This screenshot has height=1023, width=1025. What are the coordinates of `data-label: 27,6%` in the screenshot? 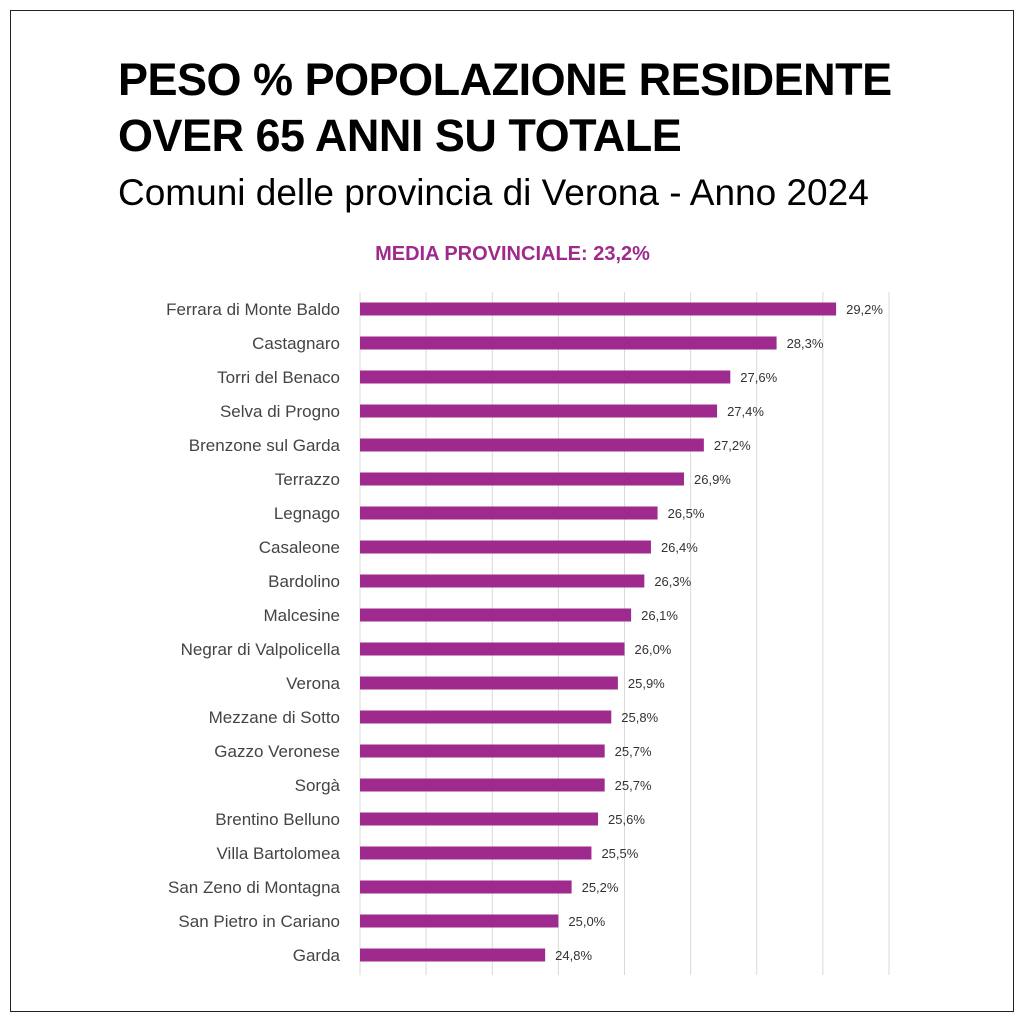 It's located at (758, 377).